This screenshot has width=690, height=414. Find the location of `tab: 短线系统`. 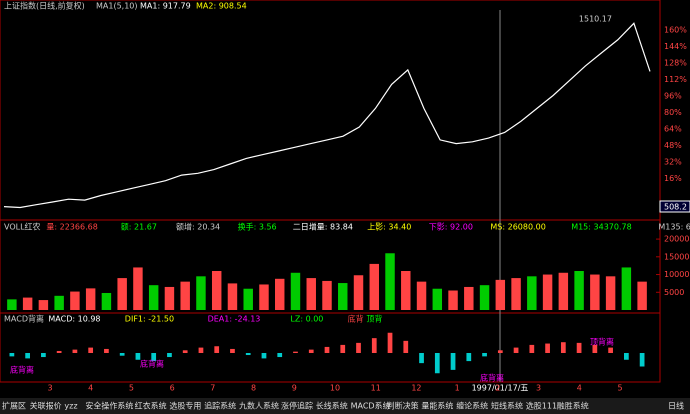

tab: 短线系统 is located at coordinates (507, 406).